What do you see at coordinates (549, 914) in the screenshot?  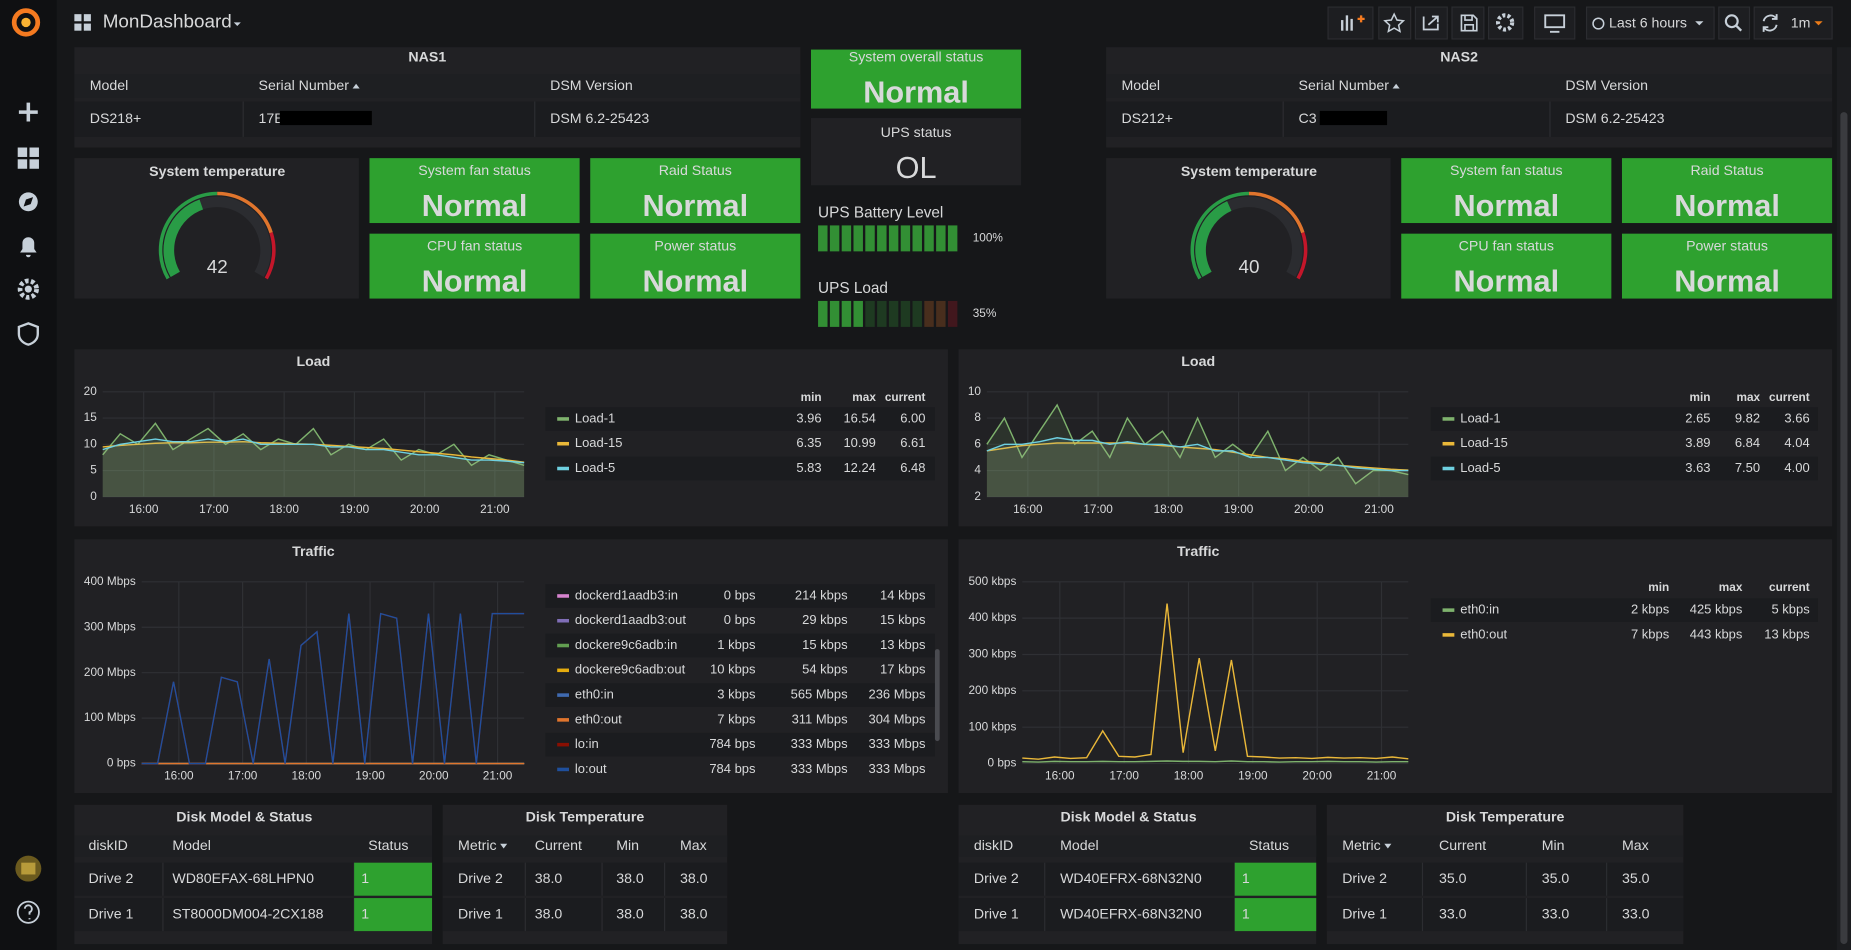 I see `table-cell: 38.0` at bounding box center [549, 914].